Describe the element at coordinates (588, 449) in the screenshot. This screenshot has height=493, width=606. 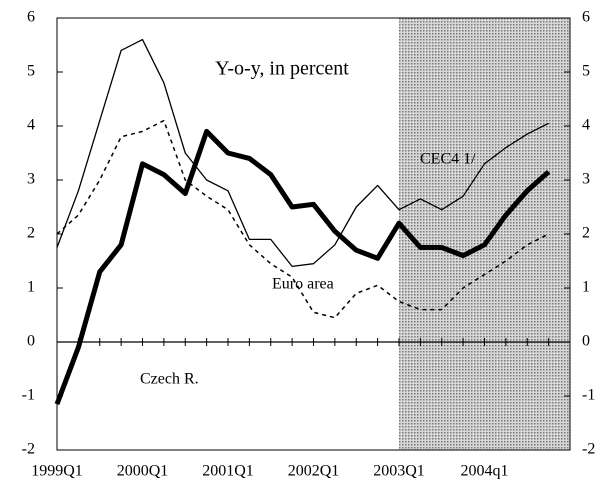
I see `y2-tick-label: -2` at that location.